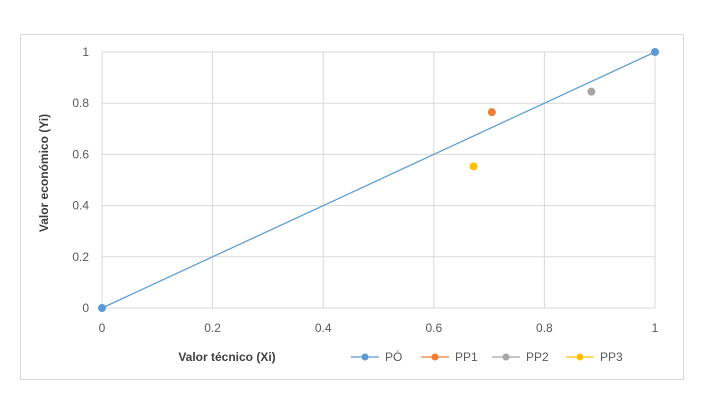 This screenshot has width=712, height=411. I want to click on legend-label: PP2, so click(537, 357).